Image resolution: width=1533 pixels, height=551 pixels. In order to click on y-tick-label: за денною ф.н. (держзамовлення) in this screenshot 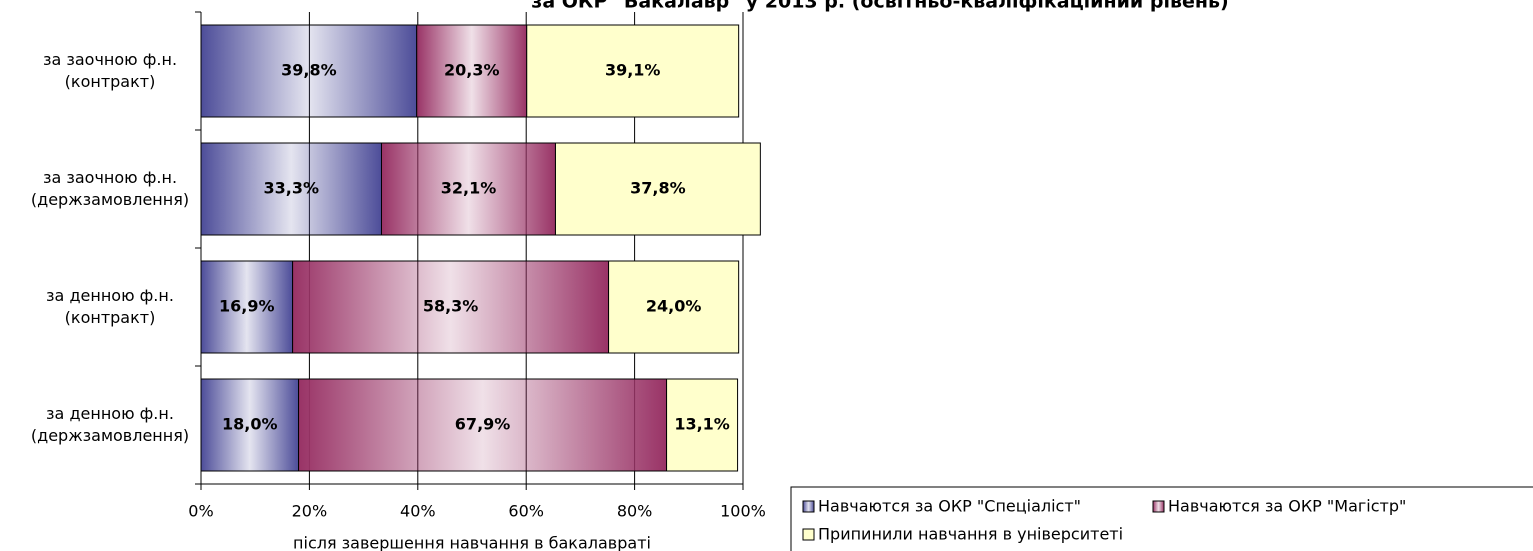, I will do `click(110, 424)`.